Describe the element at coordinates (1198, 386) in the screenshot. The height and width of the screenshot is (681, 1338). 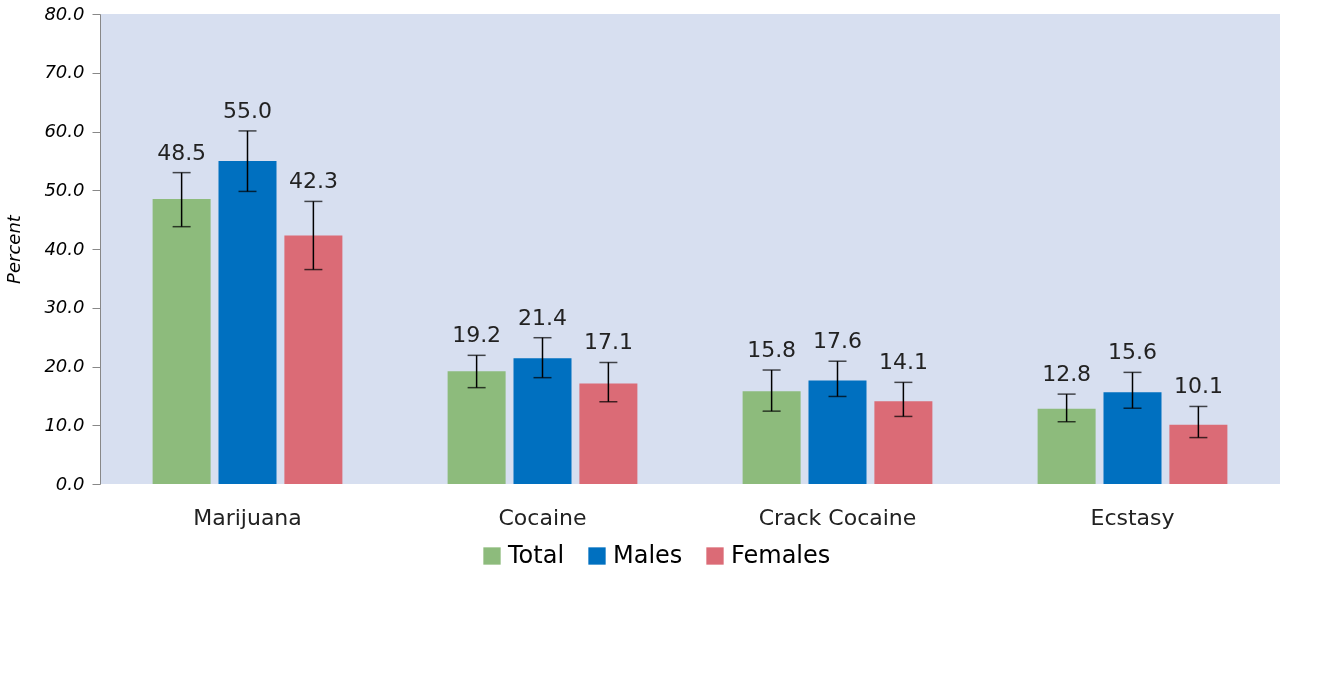
I see `data-label: 10.1` at that location.